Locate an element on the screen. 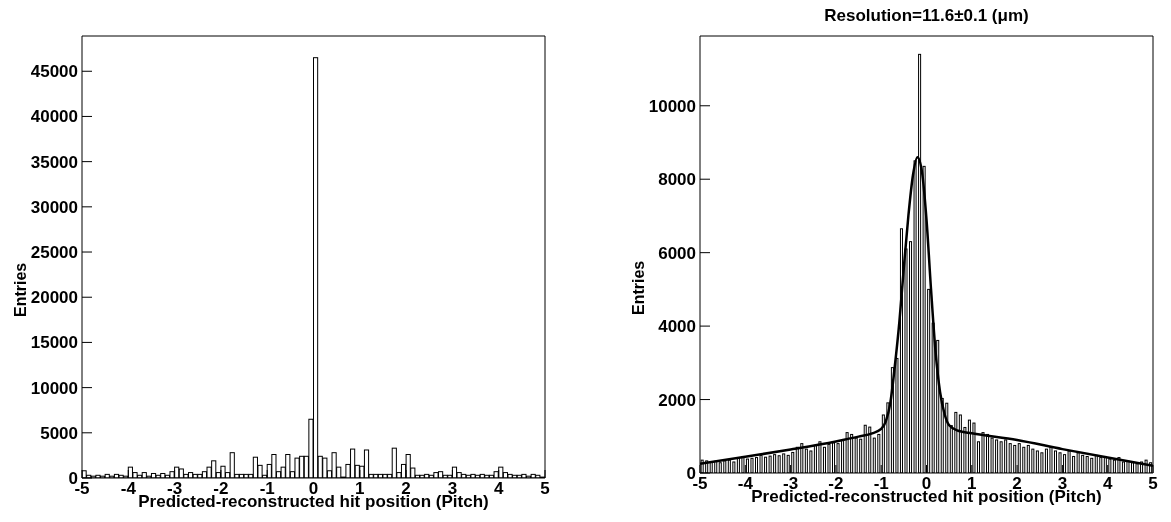  y-tick-label: 45000 is located at coordinates (54, 72).